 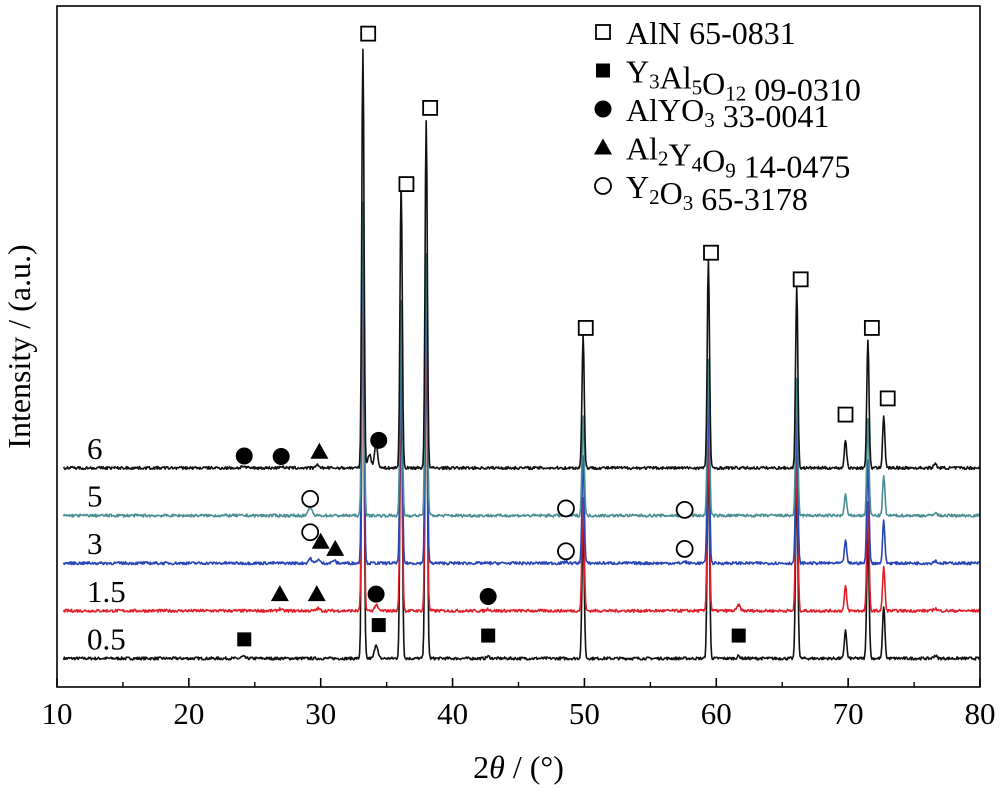 What do you see at coordinates (95, 448) in the screenshot?
I see `sample-label-6: 6` at bounding box center [95, 448].